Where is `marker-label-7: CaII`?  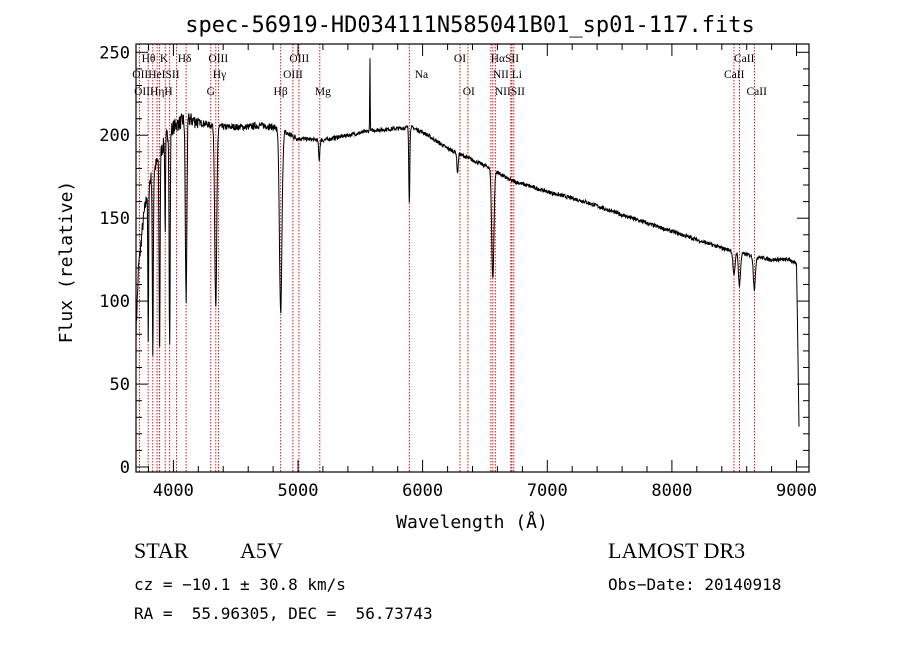
marker-label-7: CaII is located at coordinates (744, 59).